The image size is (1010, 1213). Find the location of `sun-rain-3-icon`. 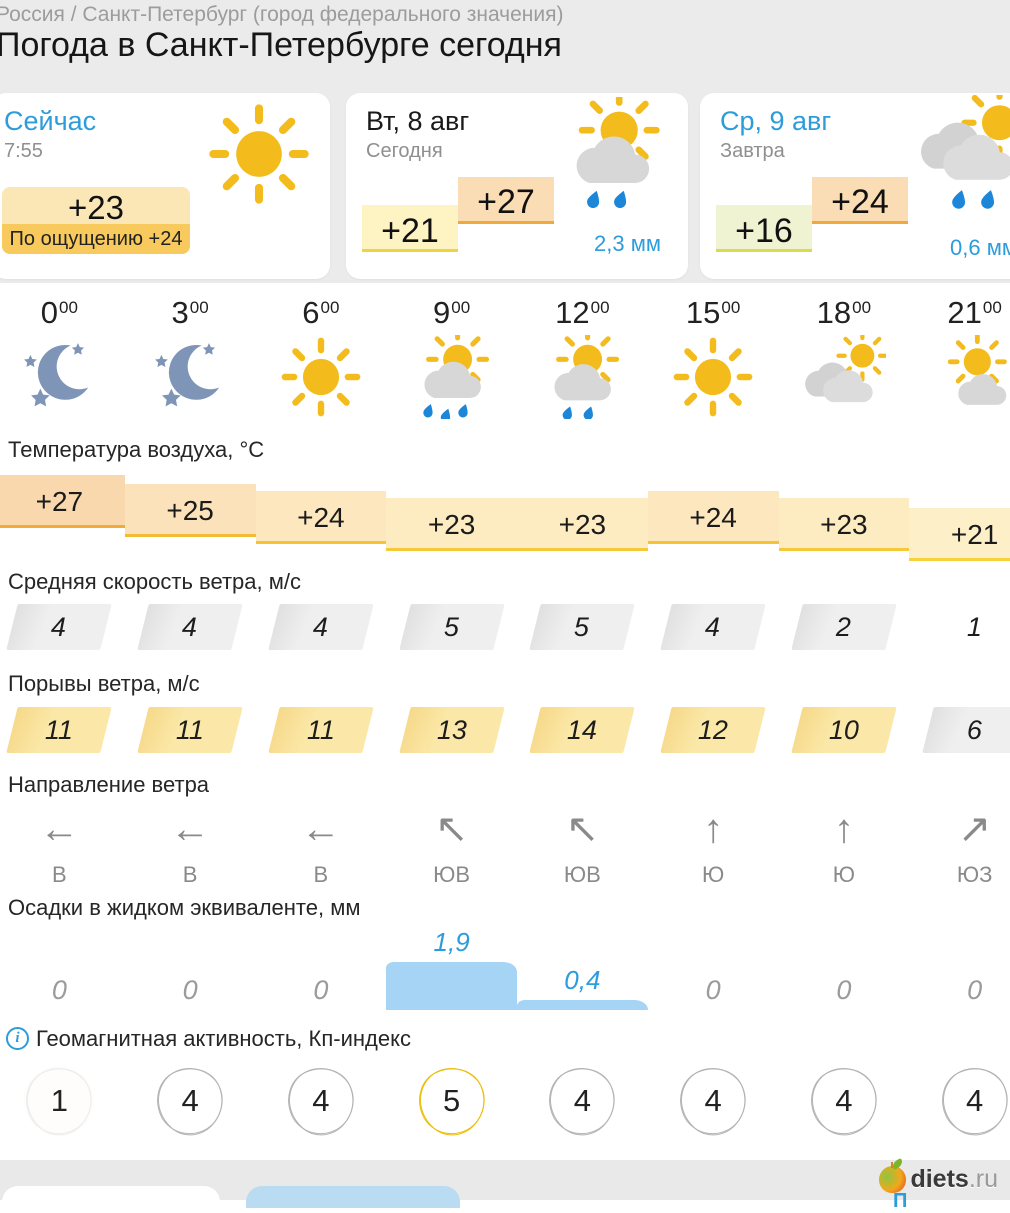

sun-rain-3-icon is located at coordinates (452, 375).